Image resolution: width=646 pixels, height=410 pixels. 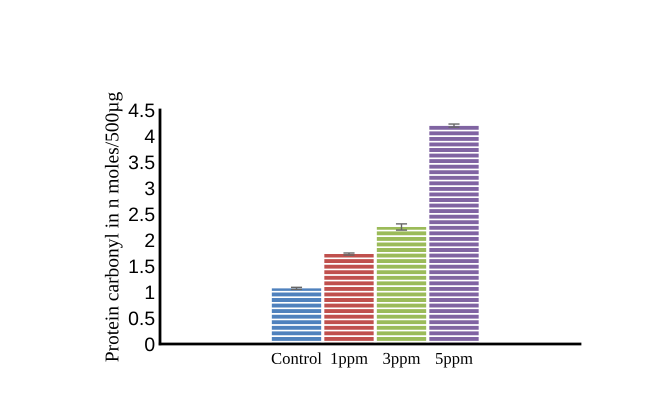 I want to click on x-tick-label: Control, so click(x=297, y=358).